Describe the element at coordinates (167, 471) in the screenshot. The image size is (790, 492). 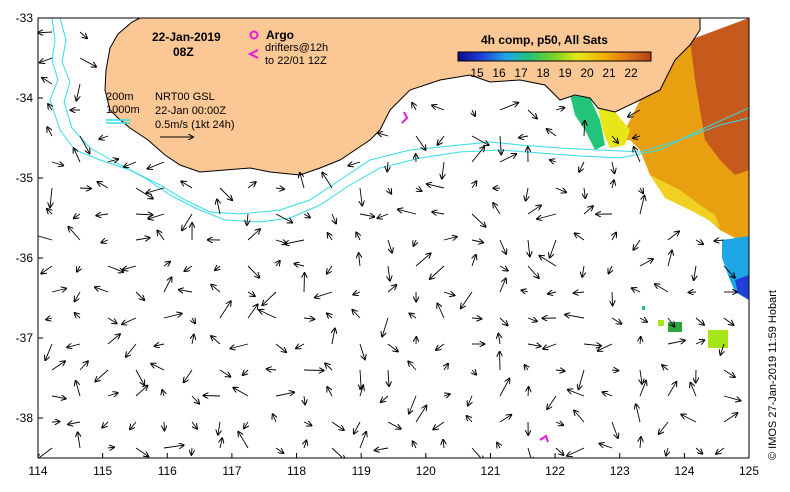
I see `x-tick-label: 116` at that location.